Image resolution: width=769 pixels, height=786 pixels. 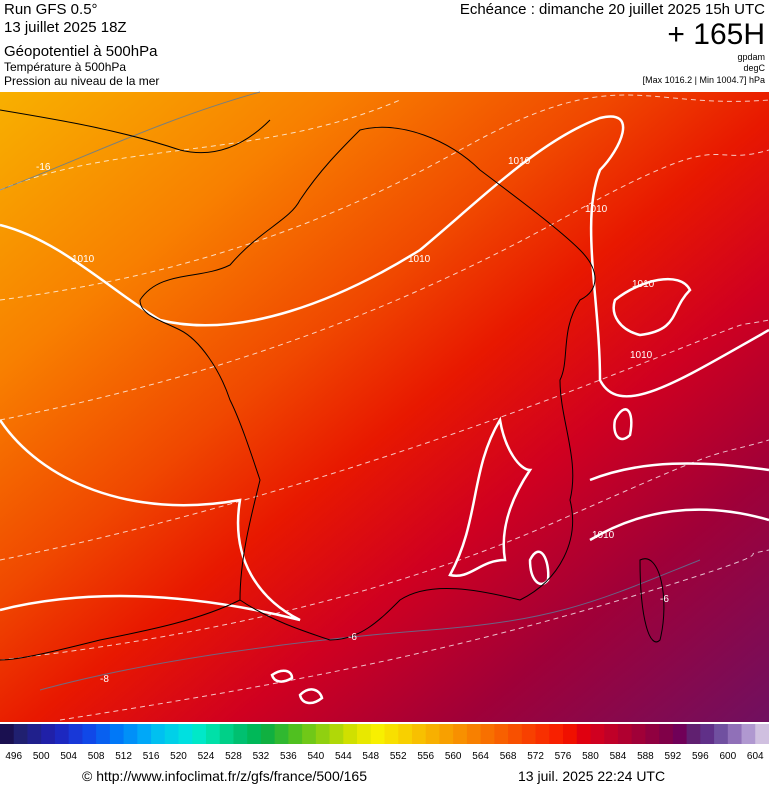 I want to click on pressure-range: [Max 1016.2 | Min 1004.7] hPa, so click(x=704, y=80).